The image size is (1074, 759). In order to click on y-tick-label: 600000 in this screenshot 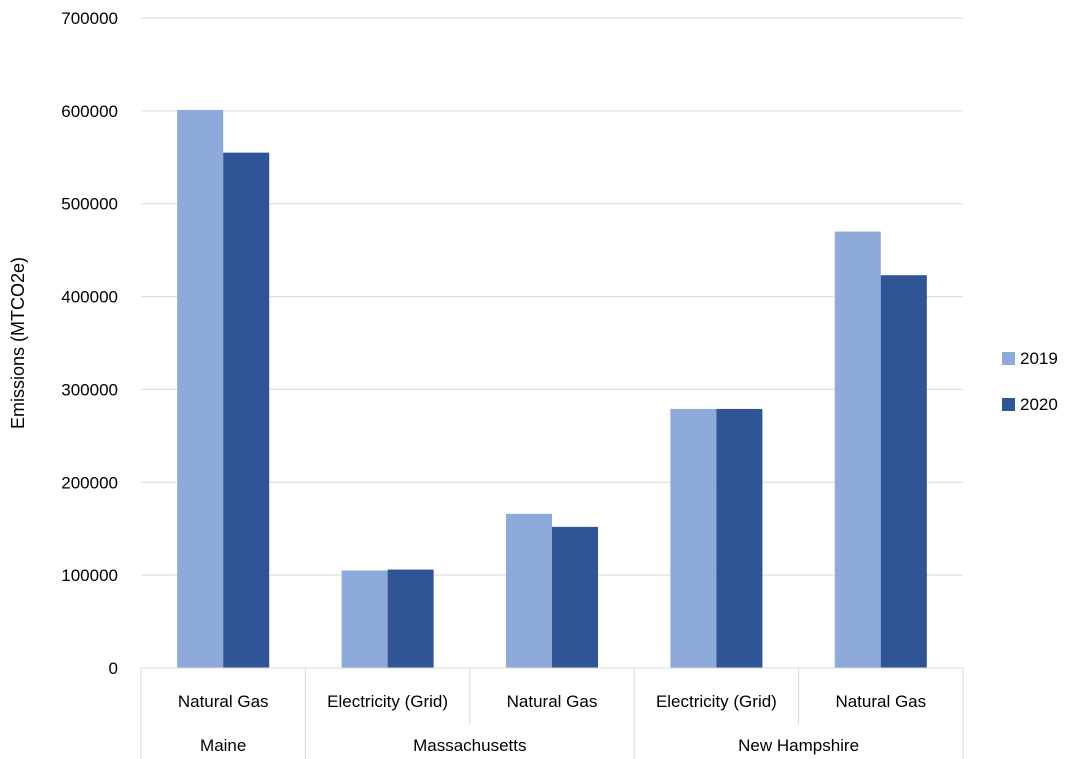, I will do `click(89, 111)`.